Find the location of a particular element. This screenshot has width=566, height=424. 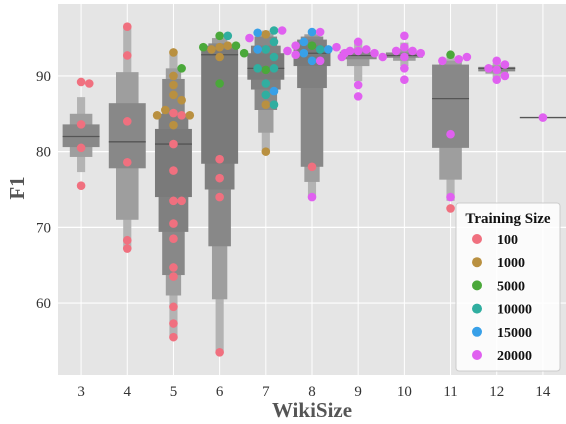

x-tick-label: 12 is located at coordinates (496, 392).